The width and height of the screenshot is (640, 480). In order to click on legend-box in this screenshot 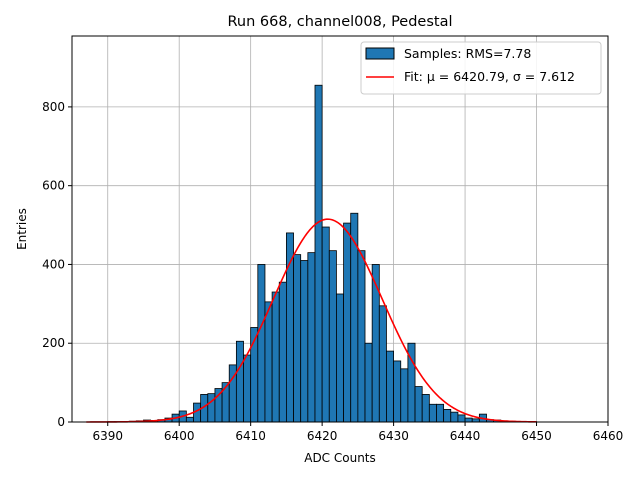, I will do `click(481, 68)`.